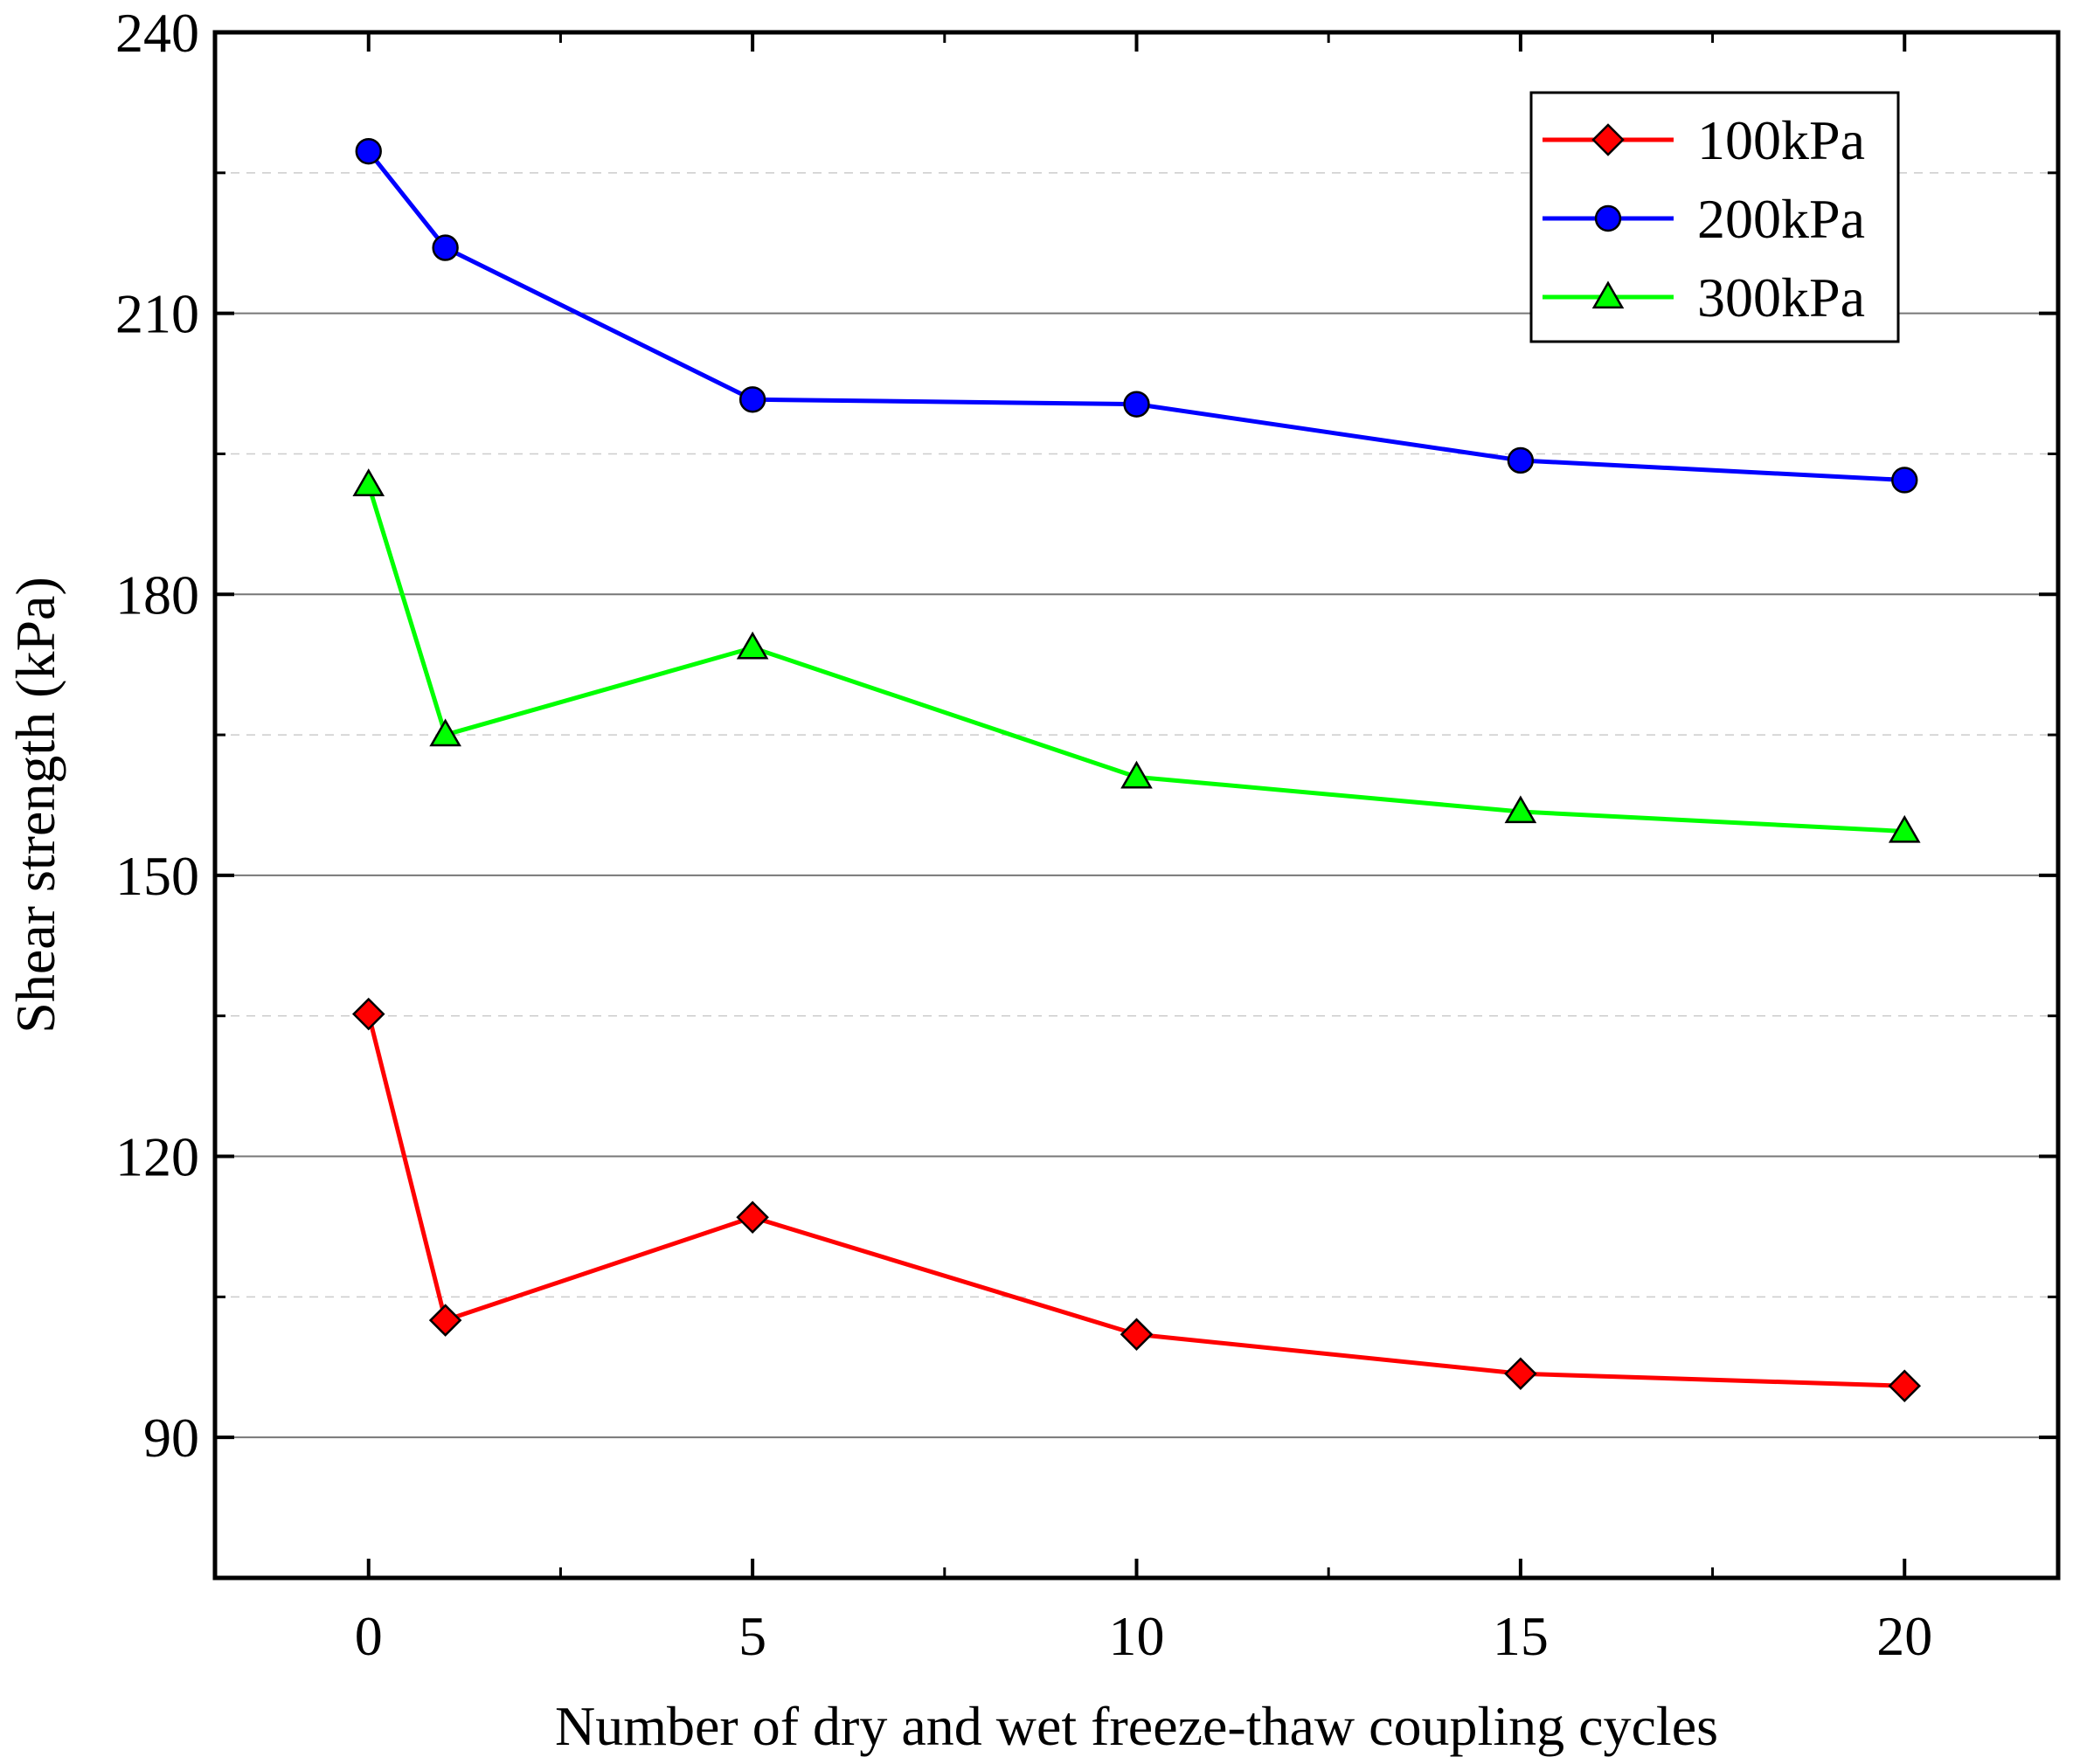 The height and width of the screenshot is (1764, 2073). I want to click on y-tick-label: 240, so click(157, 33).